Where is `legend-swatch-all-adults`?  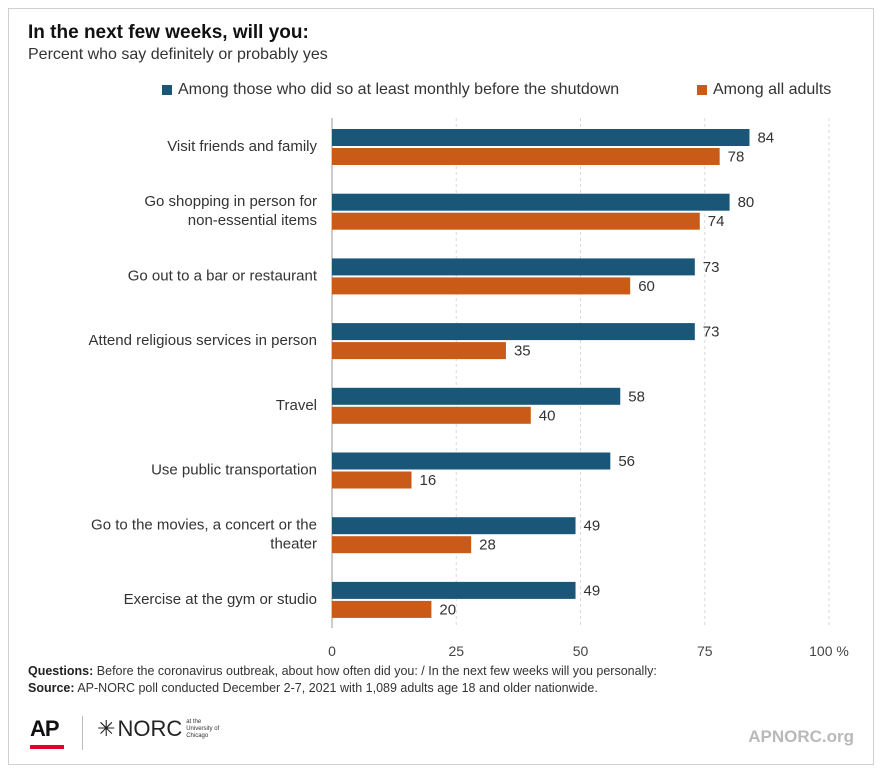 legend-swatch-all-adults is located at coordinates (702, 90).